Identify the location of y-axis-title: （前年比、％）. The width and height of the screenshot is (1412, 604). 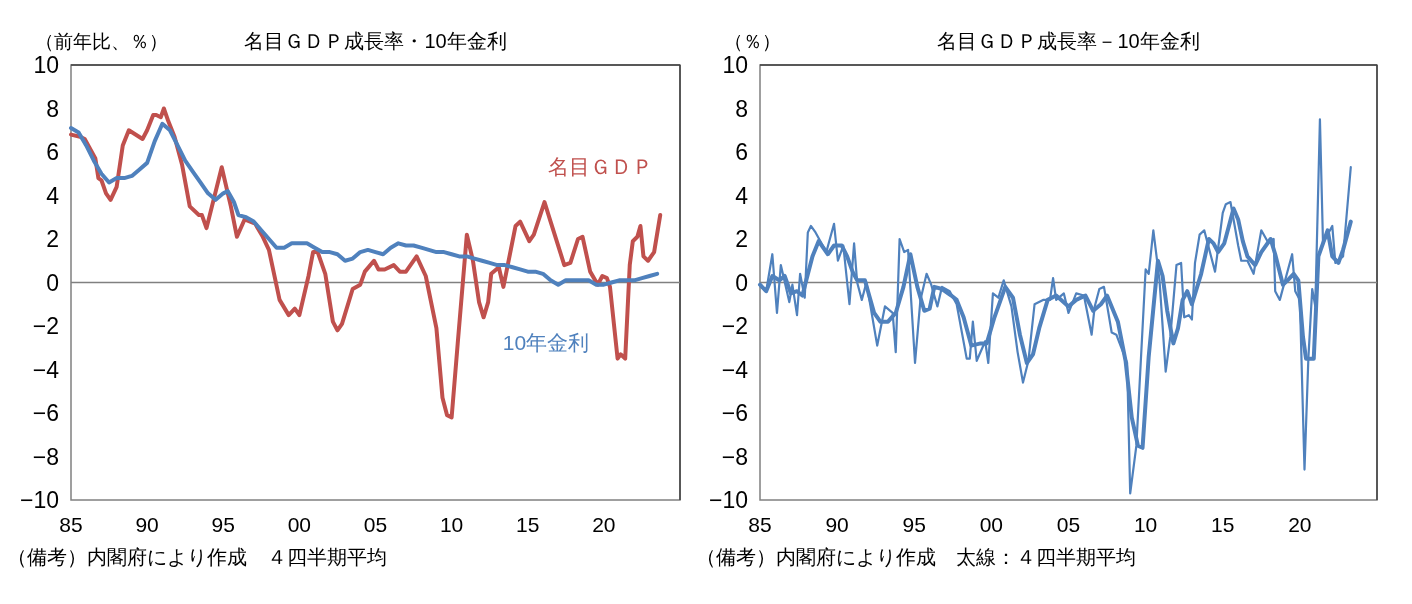
(101, 41).